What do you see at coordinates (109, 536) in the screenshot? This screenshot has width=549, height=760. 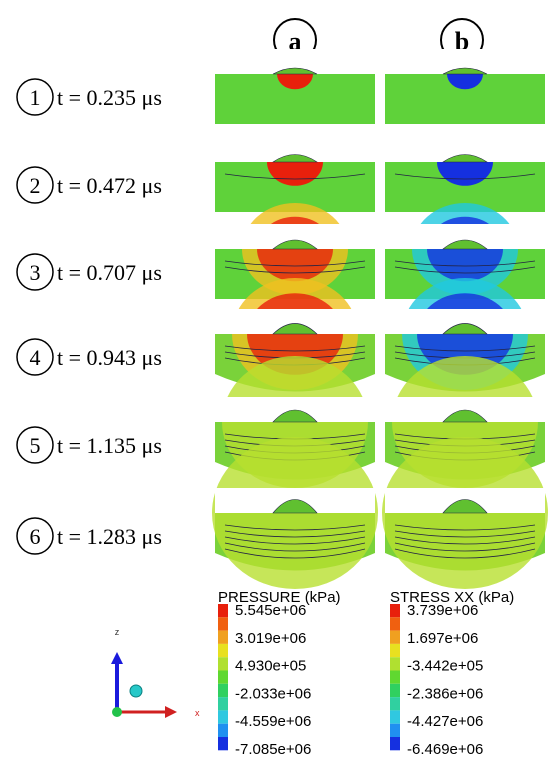 I see `row-time: t = 1.283 μs` at bounding box center [109, 536].